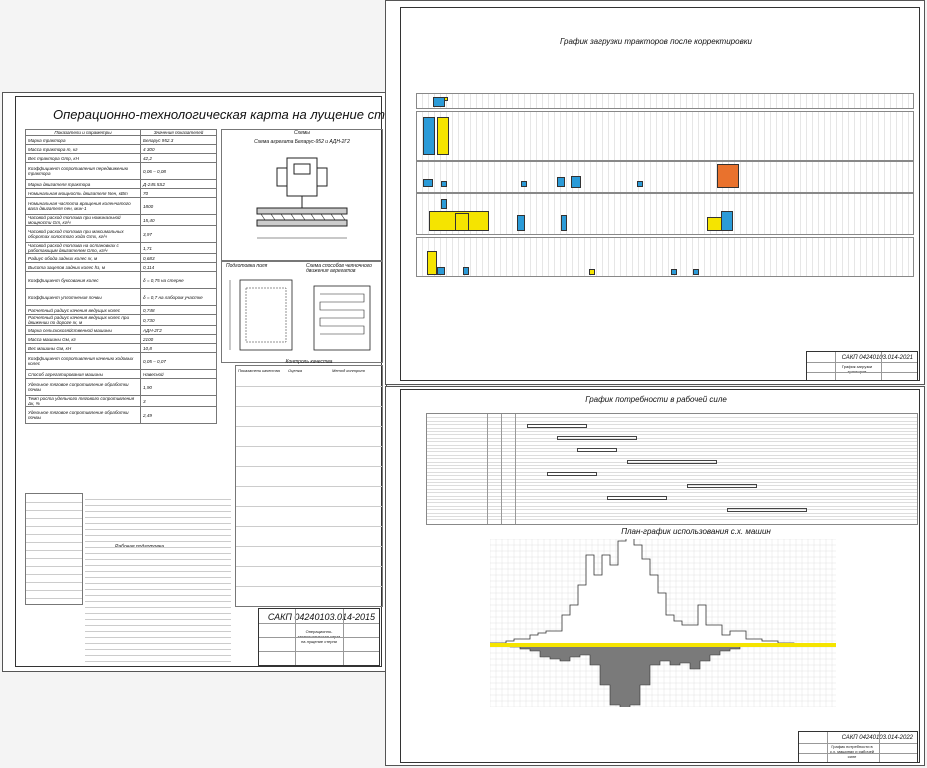 The height and width of the screenshot is (768, 927). Describe the element at coordinates (83, 348) in the screenshot. I see `parameter-name: Вес машины Gм, кН` at that location.